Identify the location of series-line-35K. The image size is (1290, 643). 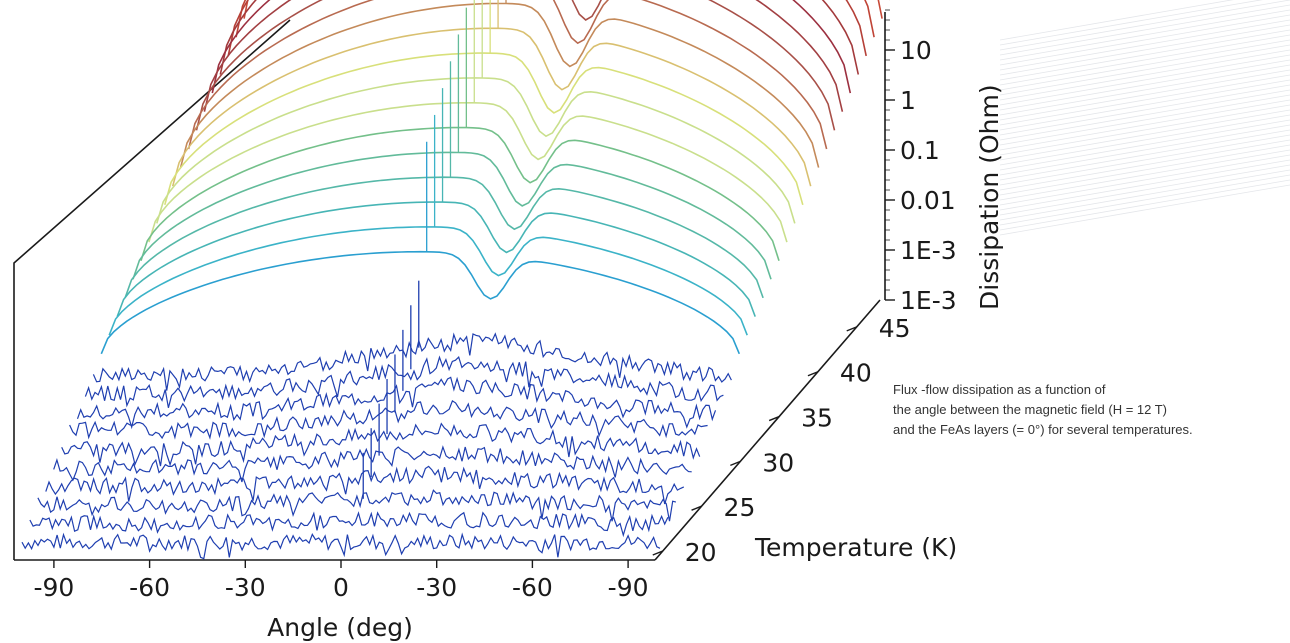
(468, 172).